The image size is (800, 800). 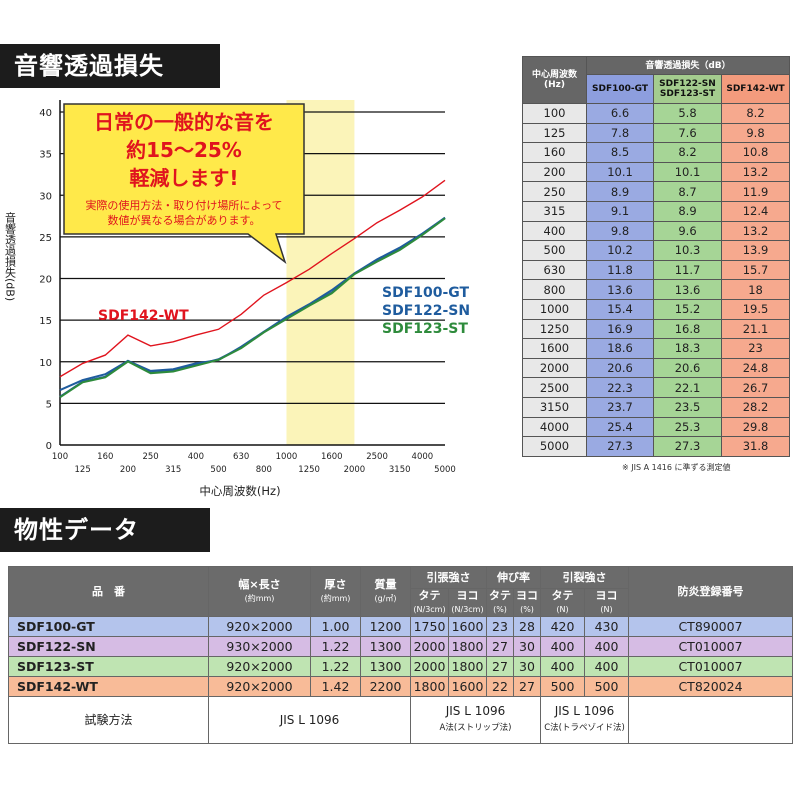 I want to click on measurement-note: ※ JIS A 1416 に準ずる測定値, so click(x=676, y=467).